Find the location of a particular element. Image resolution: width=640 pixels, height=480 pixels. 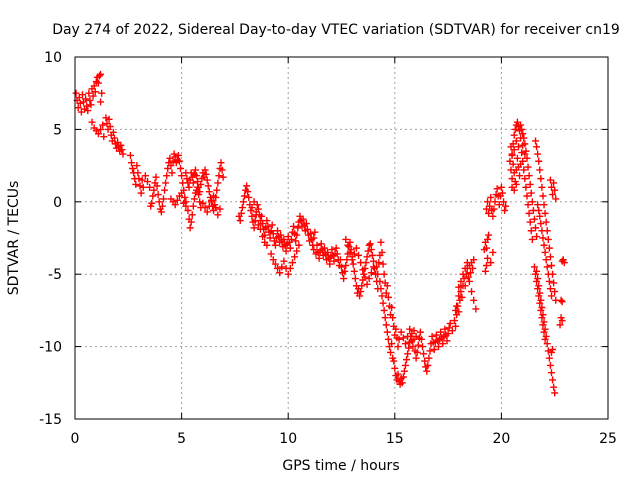

y-tick-label: 10 is located at coordinates (53, 58).